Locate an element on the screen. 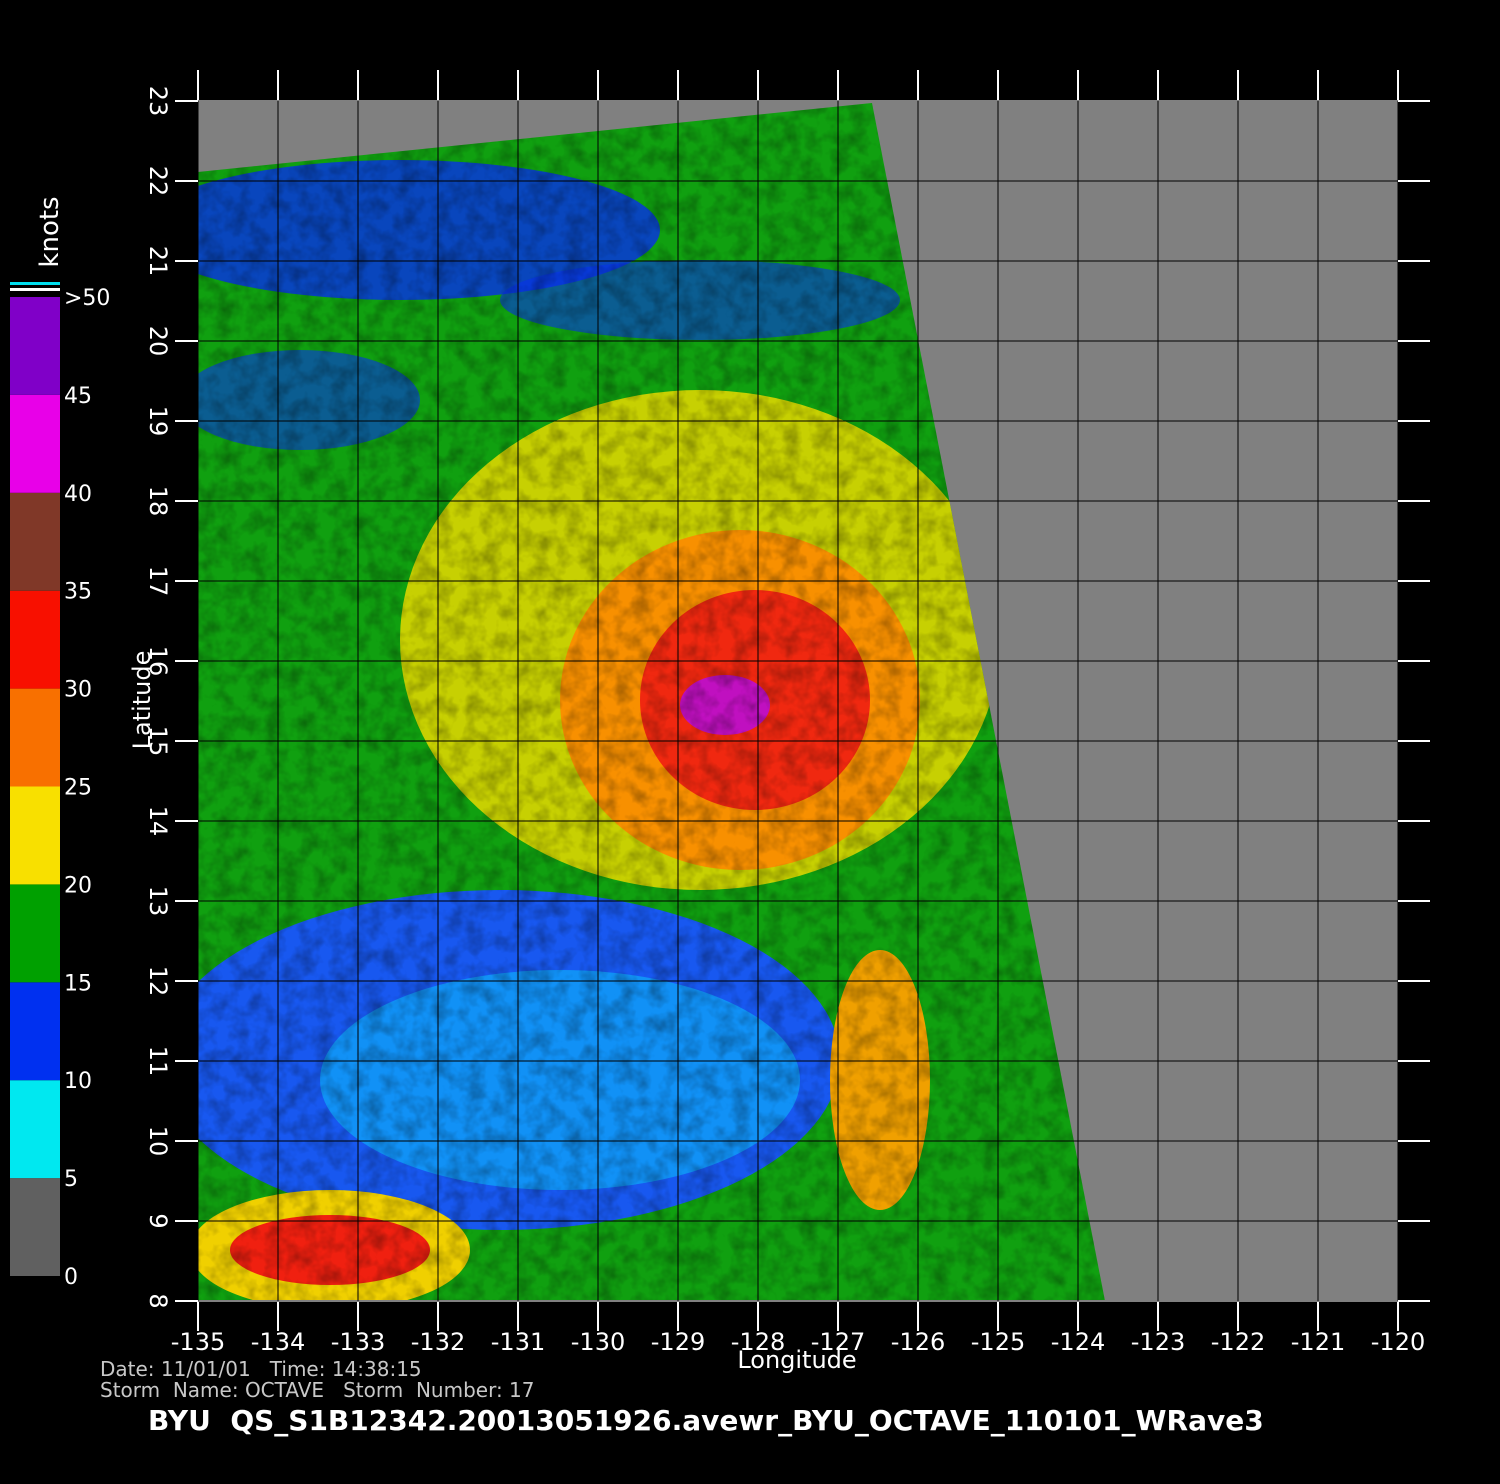  y-tick-label: 10 is located at coordinates (158, 1141).